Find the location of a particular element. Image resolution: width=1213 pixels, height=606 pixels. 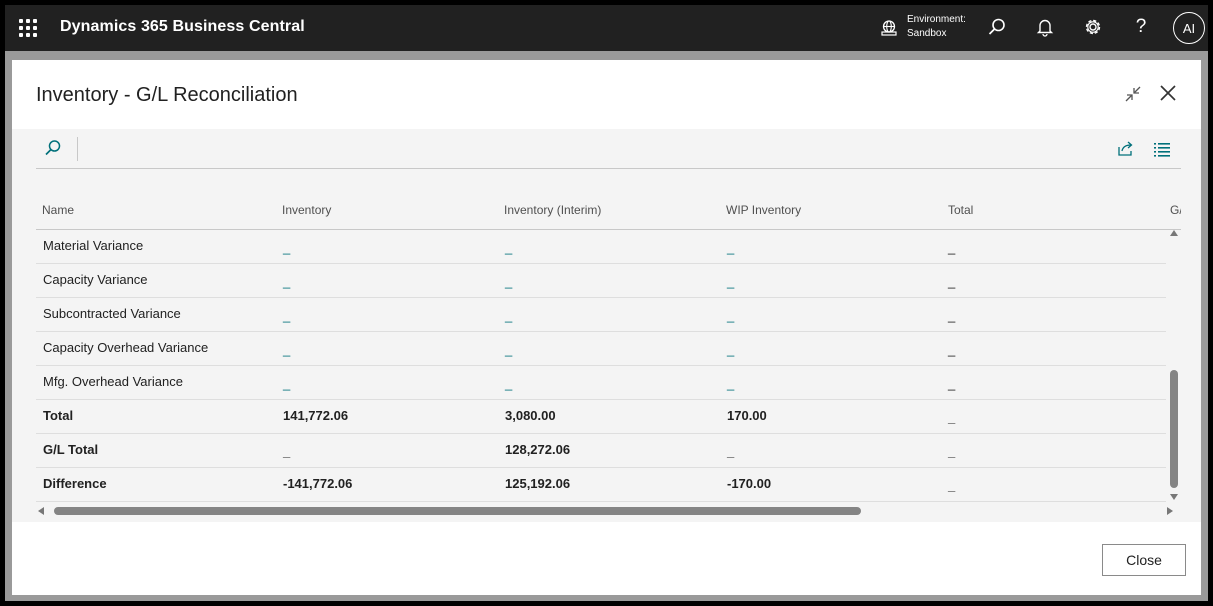

close-button: Close is located at coordinates (1144, 560).